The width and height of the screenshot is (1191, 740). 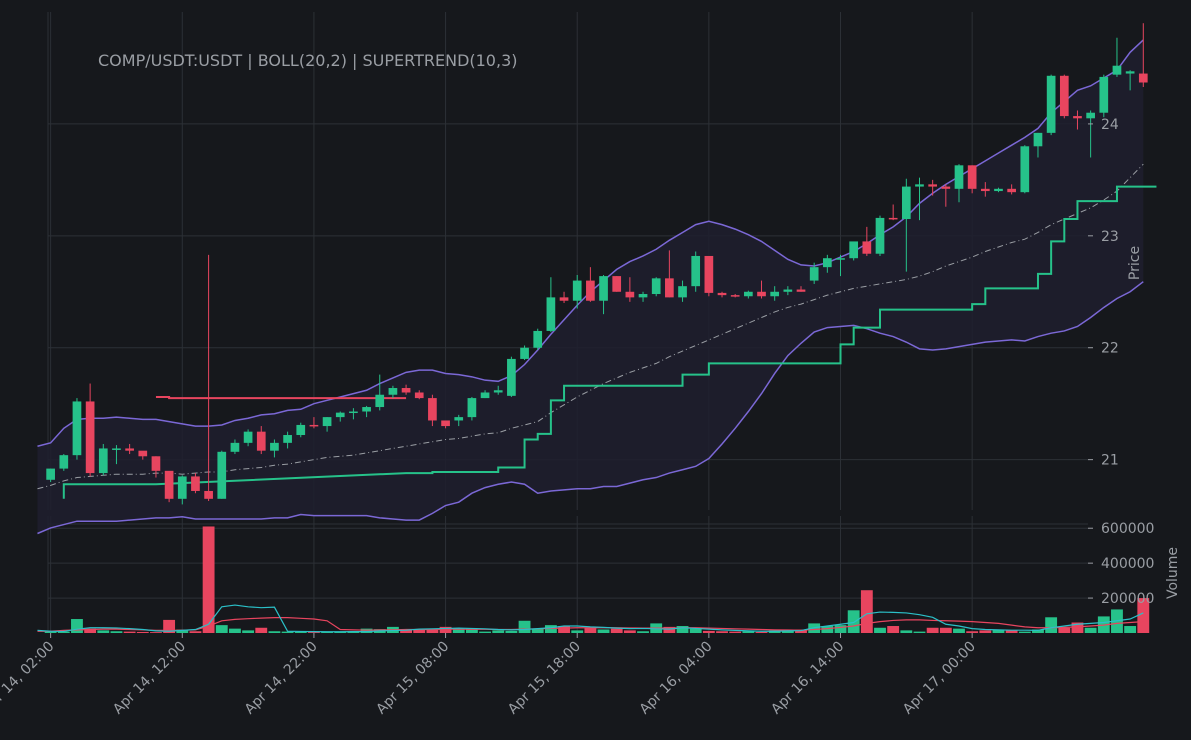 I want to click on volume-panel, so click(x=593, y=579).